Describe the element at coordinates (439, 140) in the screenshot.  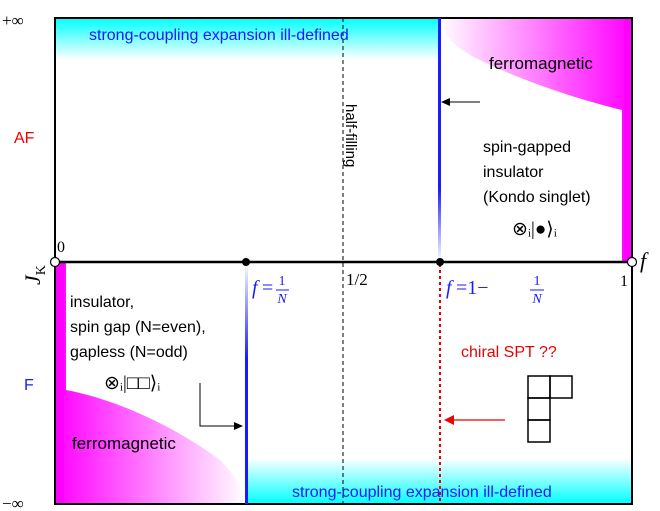
I see `blue-line-top` at that location.